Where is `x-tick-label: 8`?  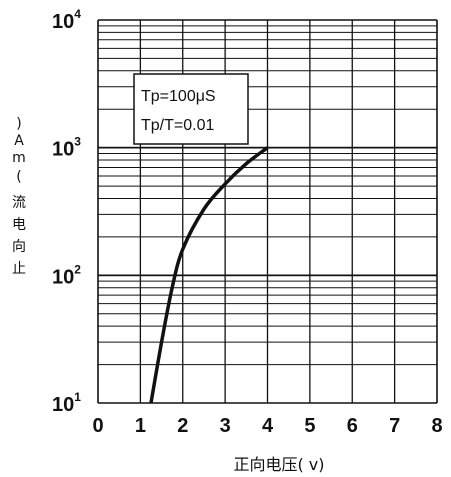 x-tick-label: 8 is located at coordinates (436, 426).